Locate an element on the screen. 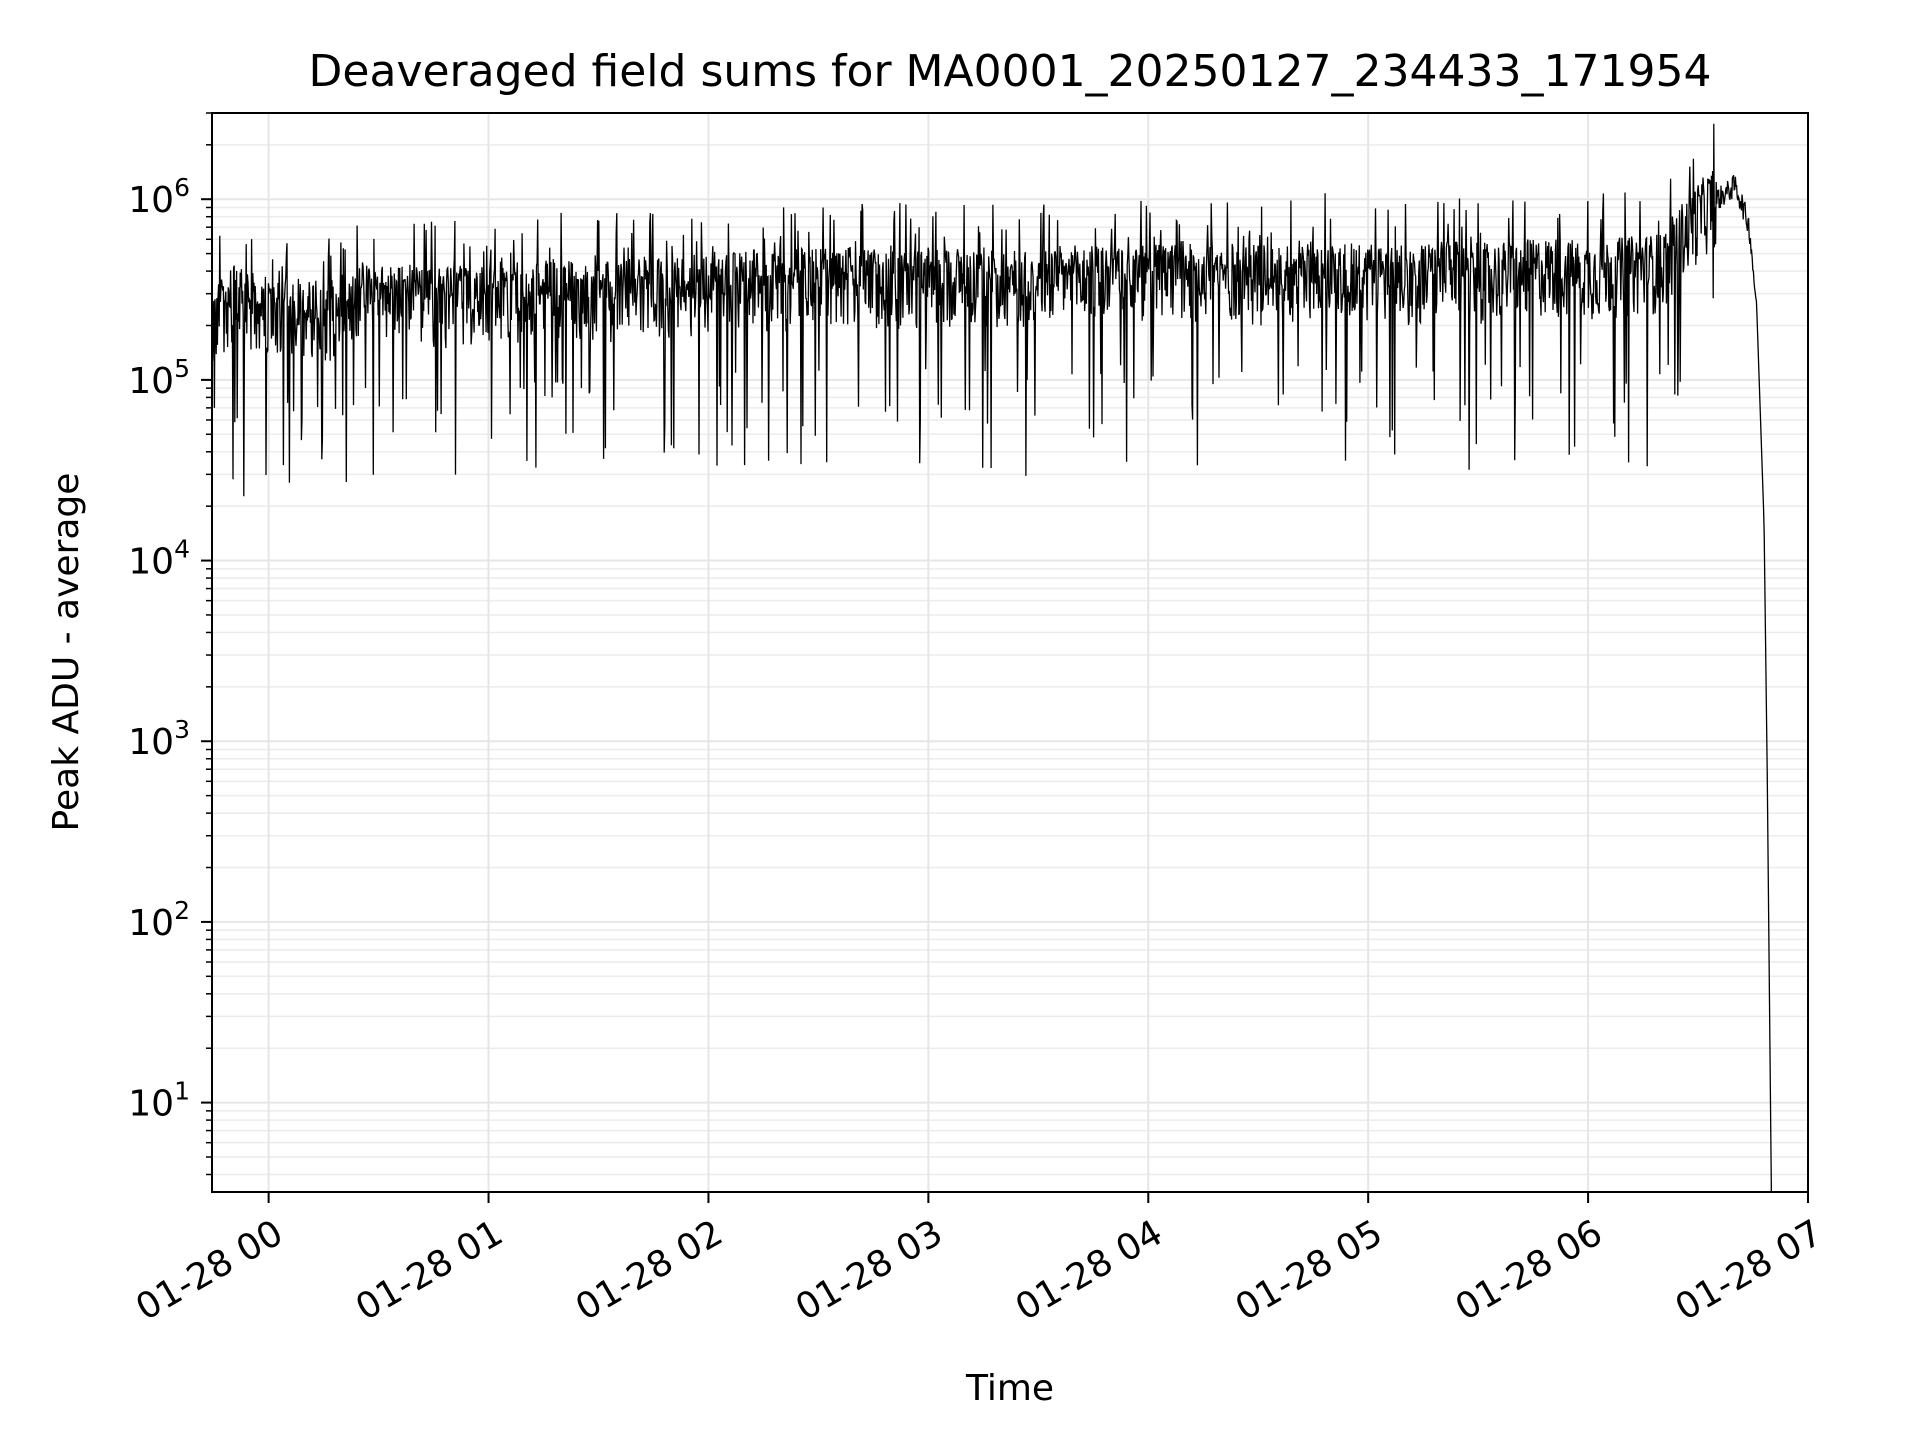  y-tick-label: 10⁴ is located at coordinates (159, 559).